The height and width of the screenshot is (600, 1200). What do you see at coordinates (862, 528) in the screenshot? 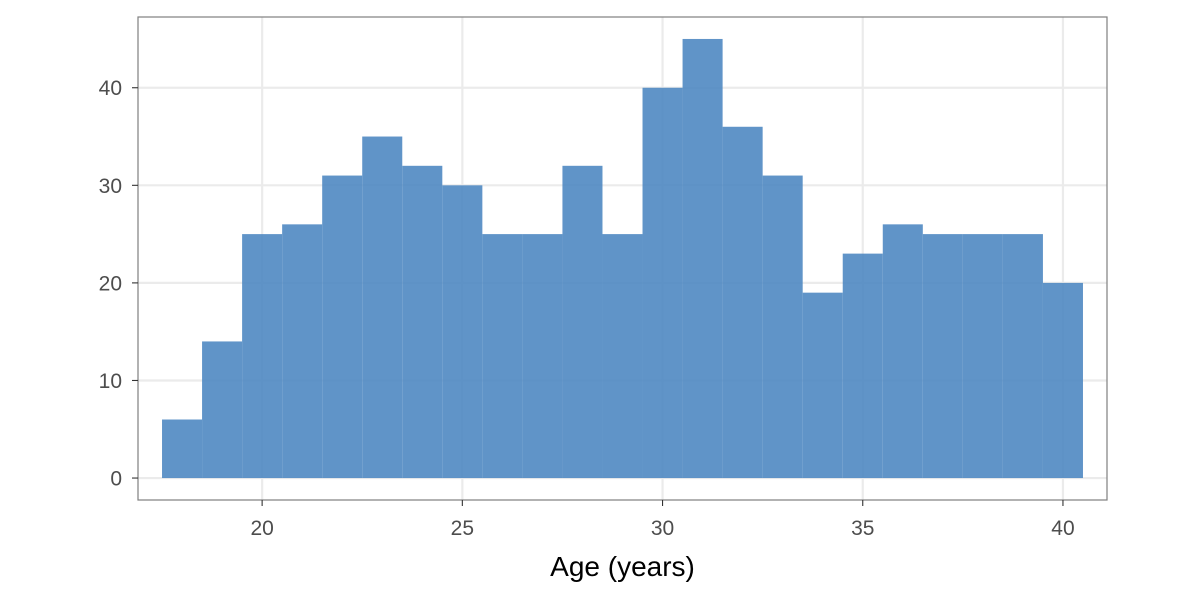
I see `x-tick-label: 35` at bounding box center [862, 528].